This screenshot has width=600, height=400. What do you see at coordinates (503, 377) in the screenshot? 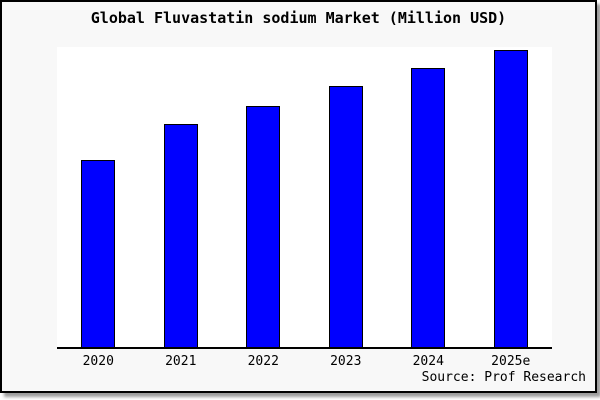
I see `source-label: Source: Prof Research` at bounding box center [503, 377].